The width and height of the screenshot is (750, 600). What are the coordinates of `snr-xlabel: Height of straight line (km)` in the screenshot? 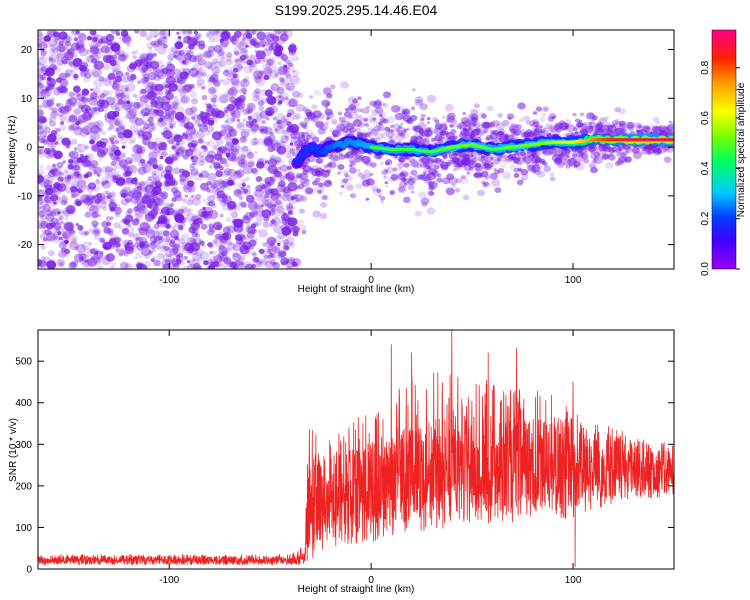 It's located at (356, 589).